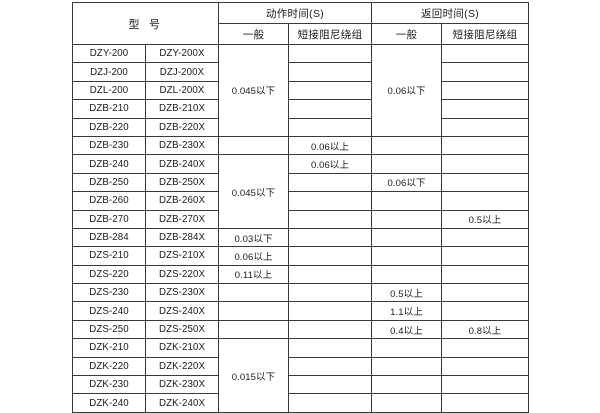 The height and width of the screenshot is (413, 600). I want to click on table-row: DZB-210 DZB-210X, so click(301, 109).